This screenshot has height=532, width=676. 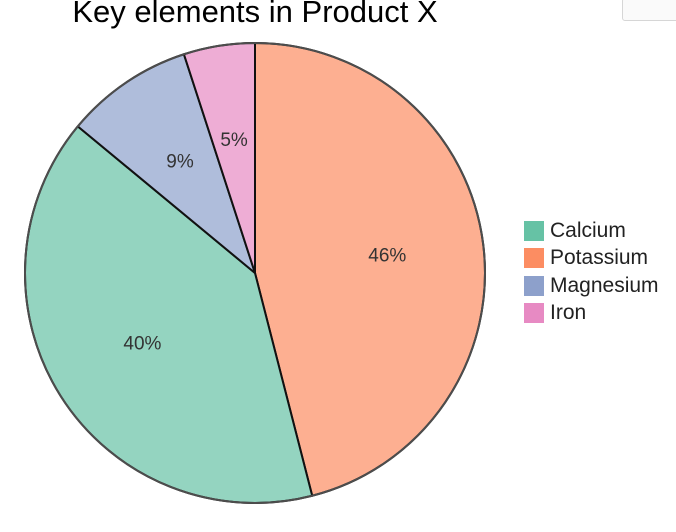 What do you see at coordinates (142, 344) in the screenshot?
I see `data-label-calcium: 40%` at bounding box center [142, 344].